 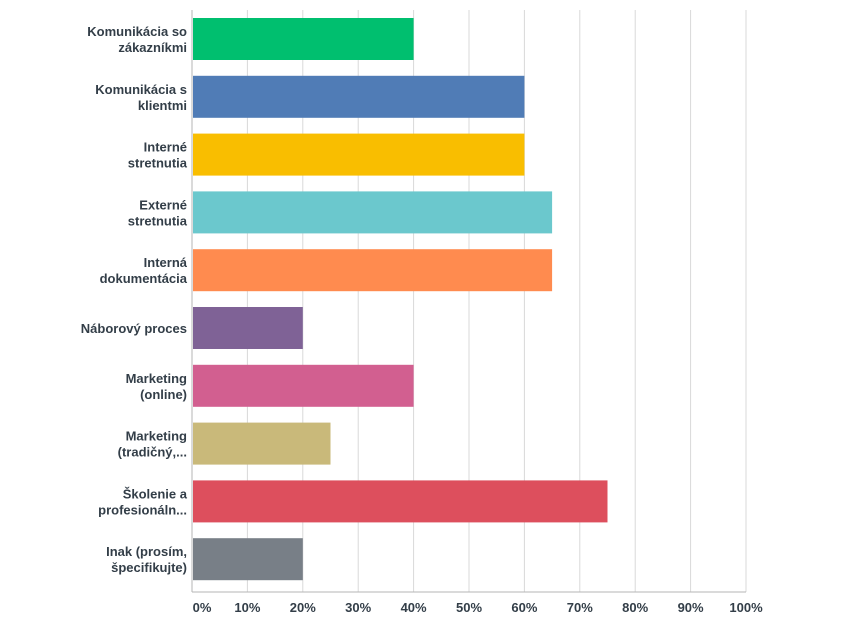 What do you see at coordinates (165, 147) in the screenshot?
I see `category-label-line: Interné` at bounding box center [165, 147].